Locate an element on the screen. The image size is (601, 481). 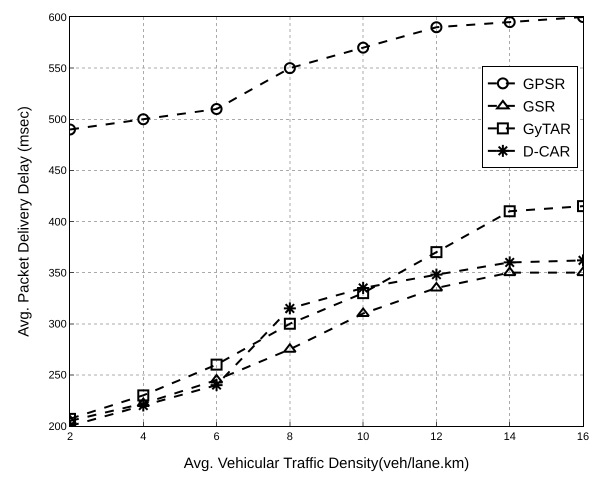
legend-label: GyTAR is located at coordinates (547, 129).